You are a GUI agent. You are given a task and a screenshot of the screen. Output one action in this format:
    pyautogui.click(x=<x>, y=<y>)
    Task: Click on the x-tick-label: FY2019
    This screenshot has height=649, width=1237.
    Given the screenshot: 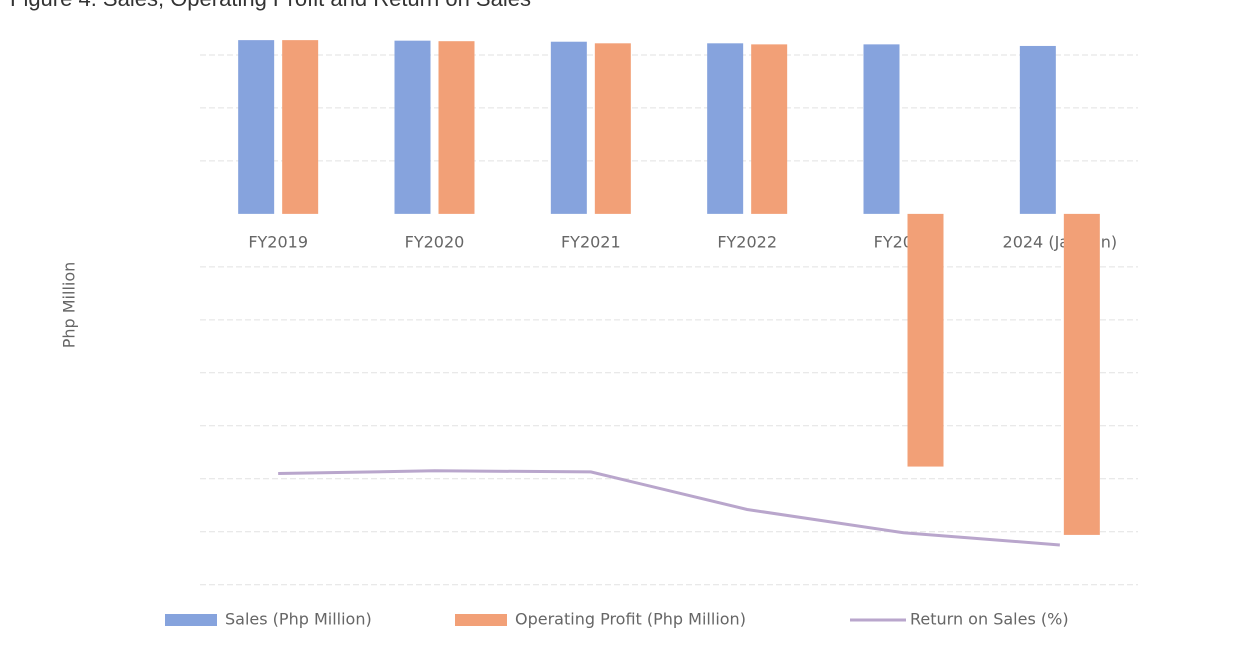 What is the action you would take?
    pyautogui.click(x=278, y=241)
    